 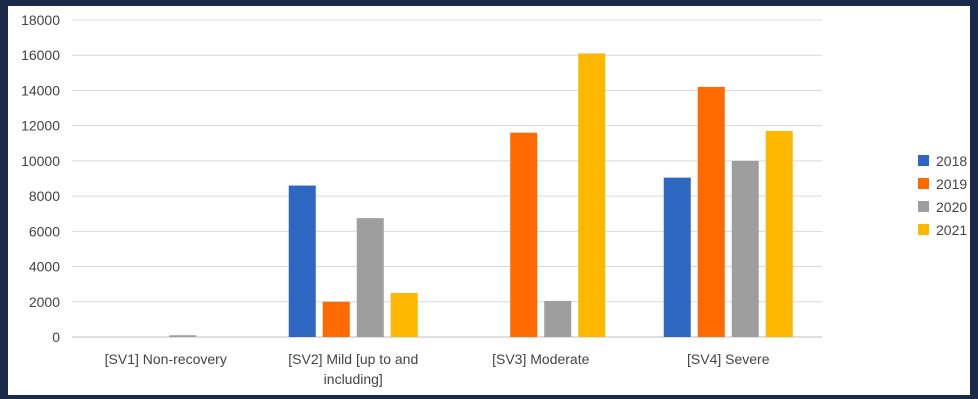 What do you see at coordinates (44, 302) in the screenshot?
I see `y-tick-label: 2000` at bounding box center [44, 302].